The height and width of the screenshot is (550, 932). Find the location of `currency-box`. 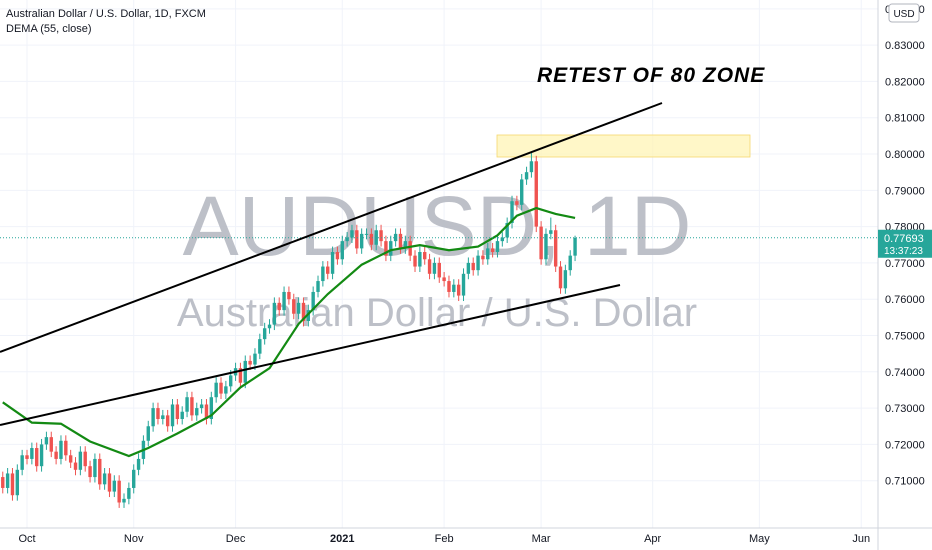

currency-box is located at coordinates (904, 13).